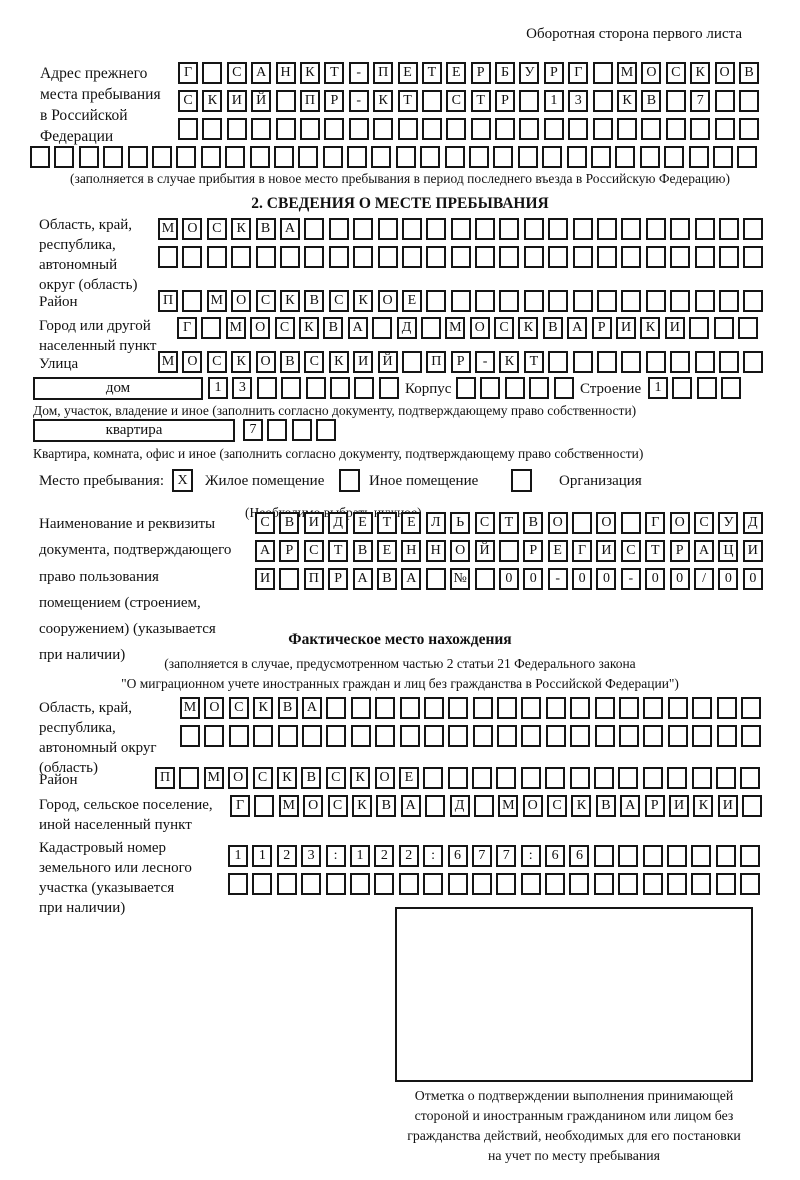 This screenshot has width=800, height=1180. What do you see at coordinates (168, 301) in the screenshot?
I see `filled-cell: П` at bounding box center [168, 301].